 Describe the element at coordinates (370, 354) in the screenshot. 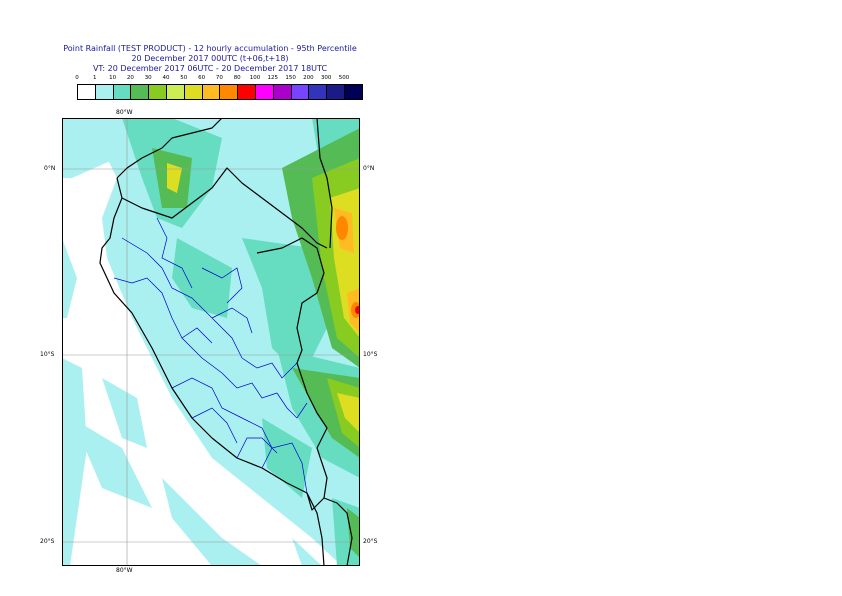

I see `lat-label-right-10: 10°S` at that location.